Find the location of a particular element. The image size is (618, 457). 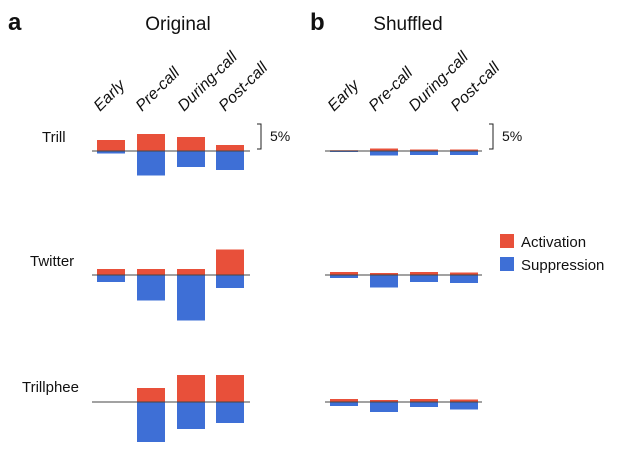

row-label-twitter: Twitter is located at coordinates (52, 261).